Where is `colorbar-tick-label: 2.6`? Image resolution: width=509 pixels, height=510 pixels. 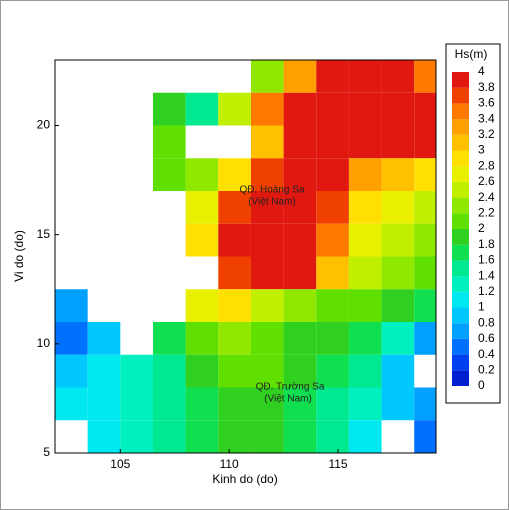
colorbar-tick-label: 2.6 is located at coordinates (486, 181).